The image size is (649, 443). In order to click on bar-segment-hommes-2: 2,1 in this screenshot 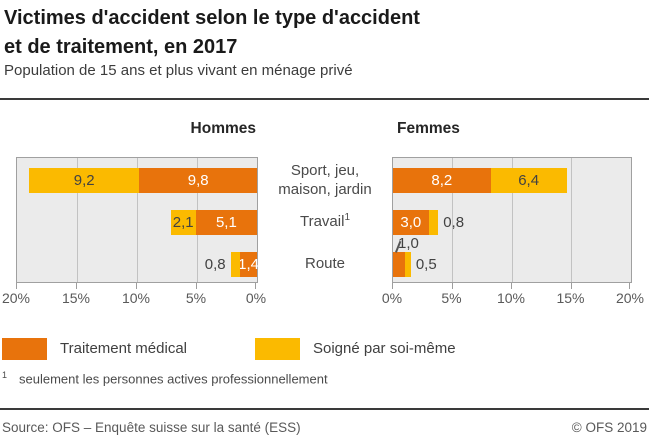, I will do `click(183, 222)`.